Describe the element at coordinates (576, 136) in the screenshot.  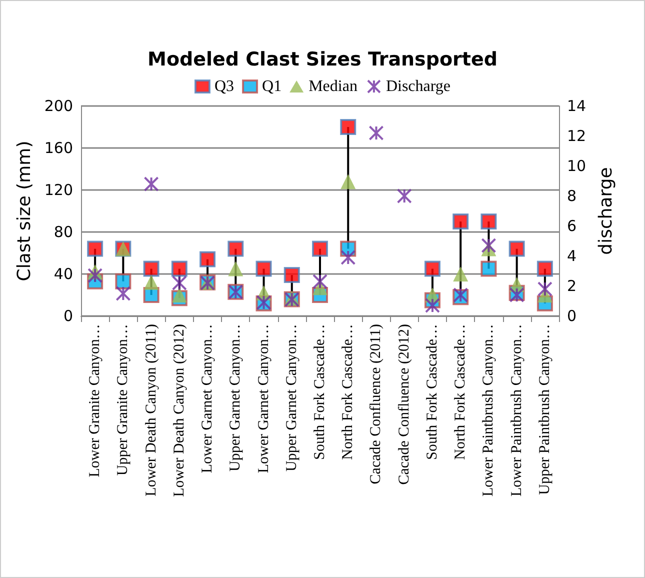
I see `y2-tick-label: 12` at that location.